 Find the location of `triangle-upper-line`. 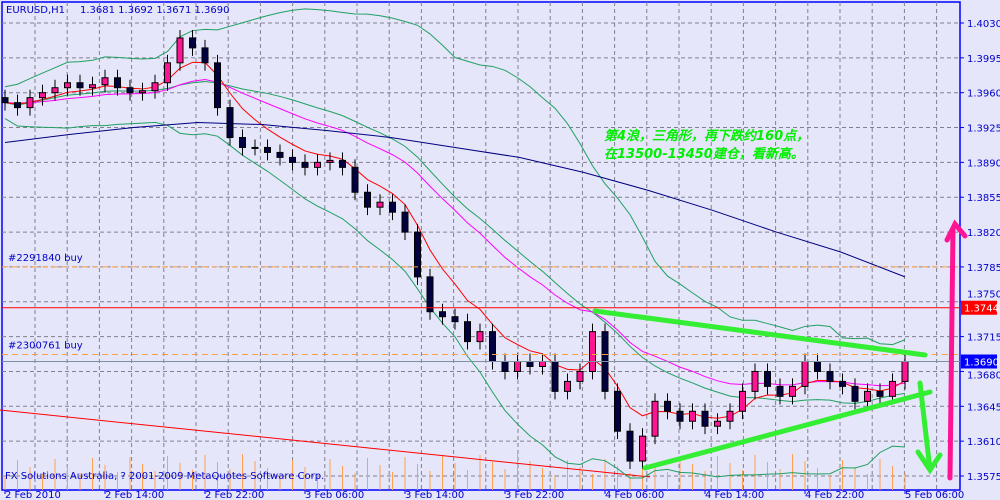

triangle-upper-line is located at coordinates (760, 333).